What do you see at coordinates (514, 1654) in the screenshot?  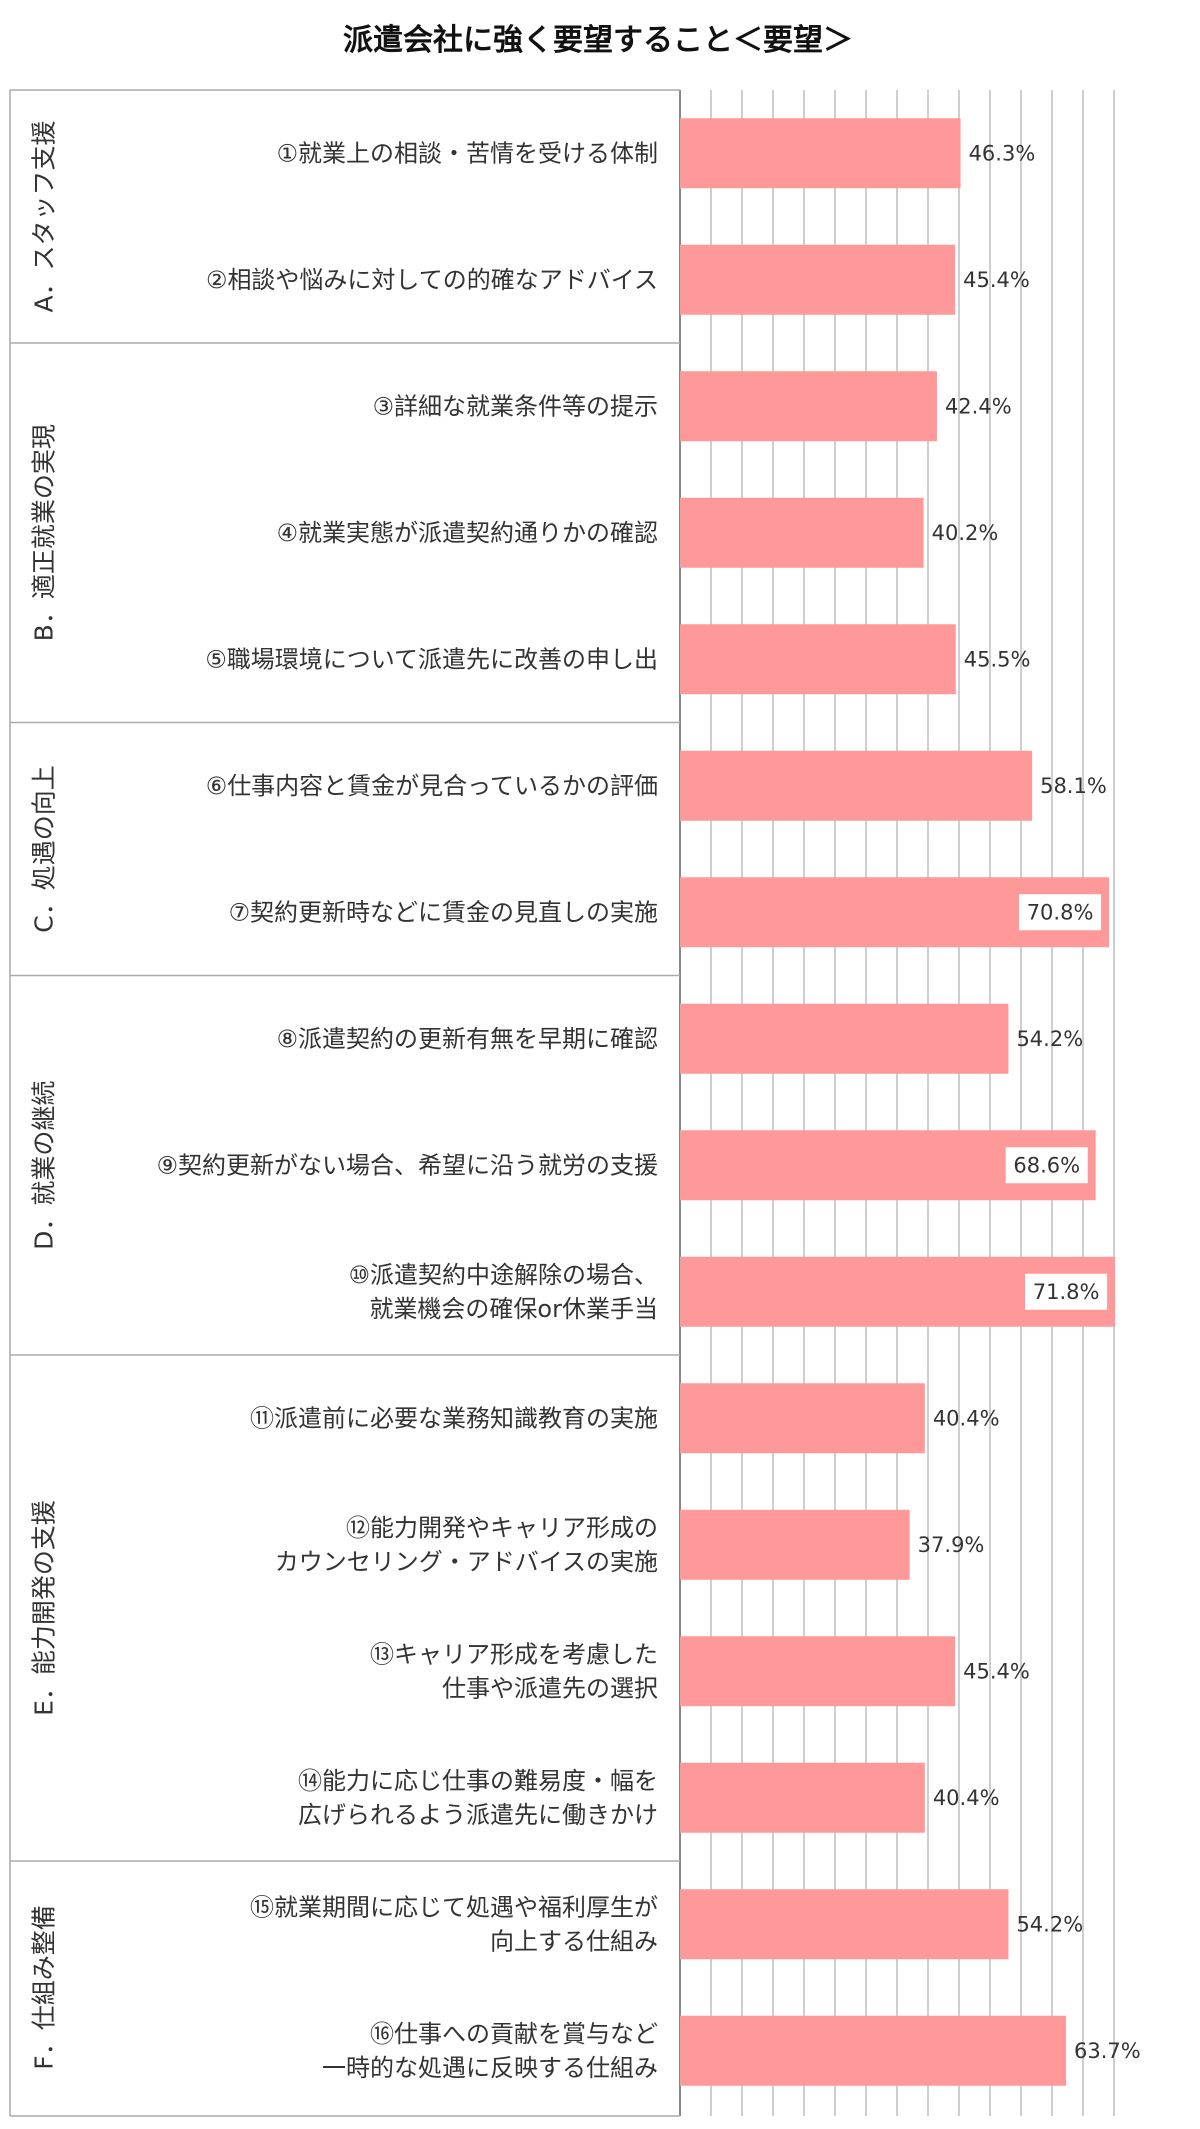 I see `category-label: ⑬キャリア形成を考慮した` at bounding box center [514, 1654].